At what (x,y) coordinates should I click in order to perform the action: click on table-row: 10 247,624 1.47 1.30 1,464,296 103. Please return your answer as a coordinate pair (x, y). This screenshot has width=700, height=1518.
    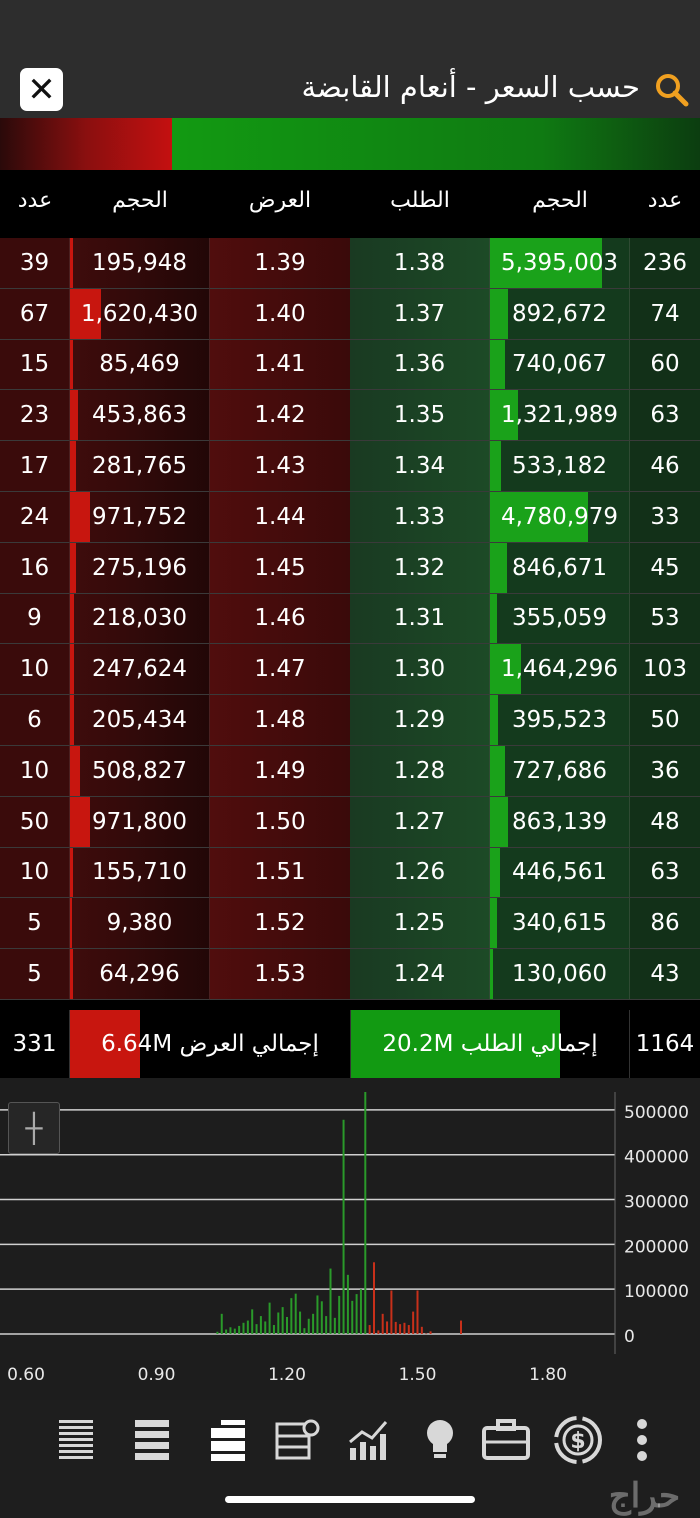
    Looking at the image, I should click on (350, 670).